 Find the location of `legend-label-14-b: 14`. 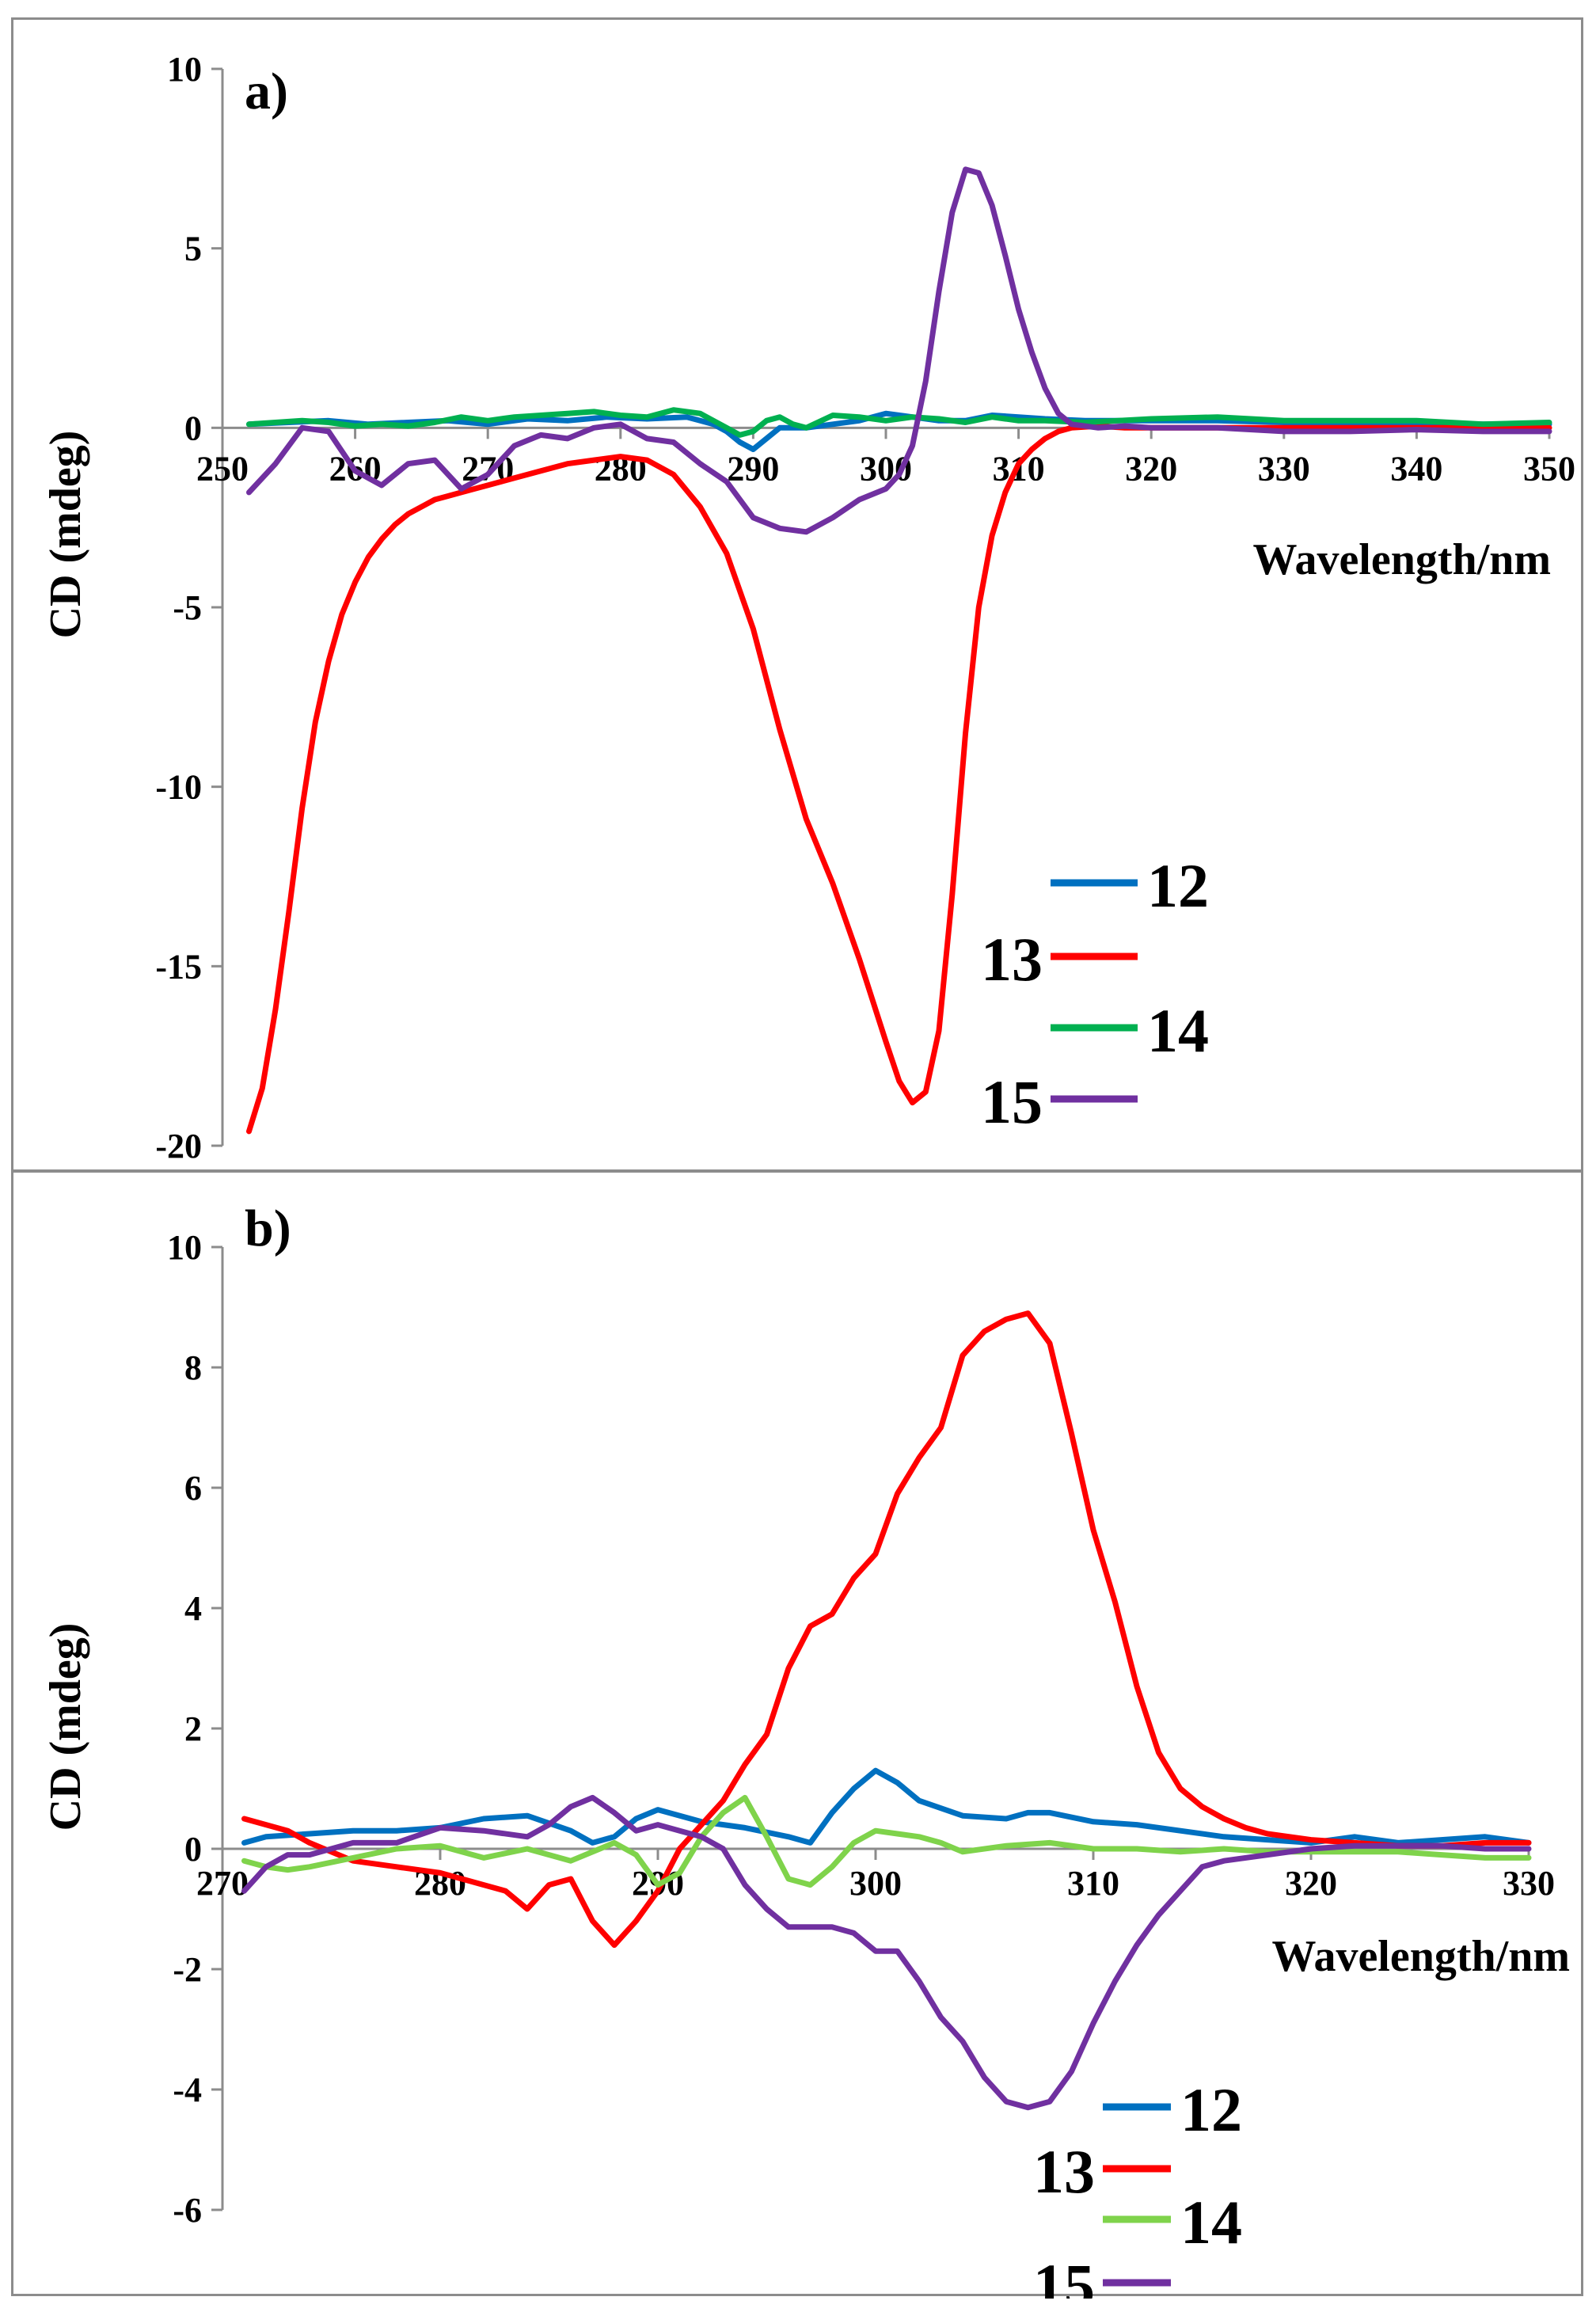

legend-label-14-b: 14 is located at coordinates (1211, 2222).